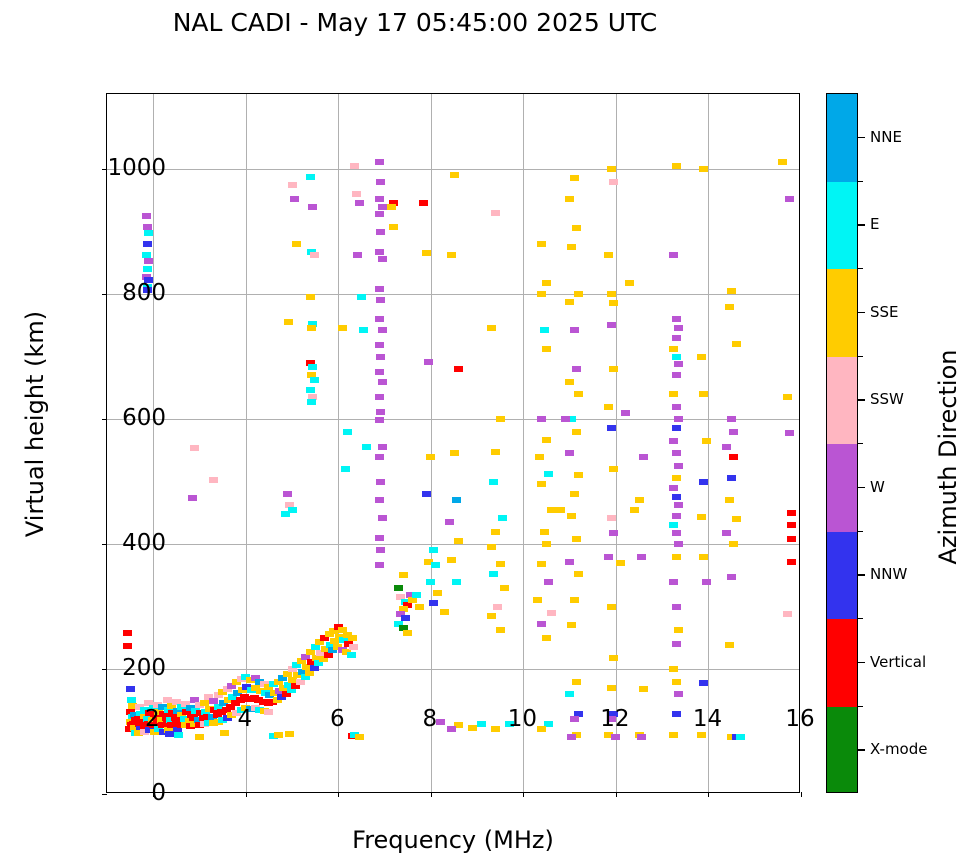 The width and height of the screenshot is (972, 865). Describe the element at coordinates (877, 486) in the screenshot. I see `colorbar-label-w: W` at that location.